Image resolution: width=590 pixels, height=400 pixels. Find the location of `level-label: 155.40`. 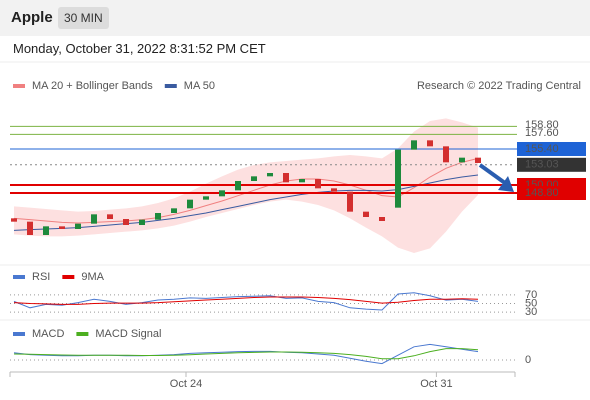

level-label: 155.40 is located at coordinates (542, 149).